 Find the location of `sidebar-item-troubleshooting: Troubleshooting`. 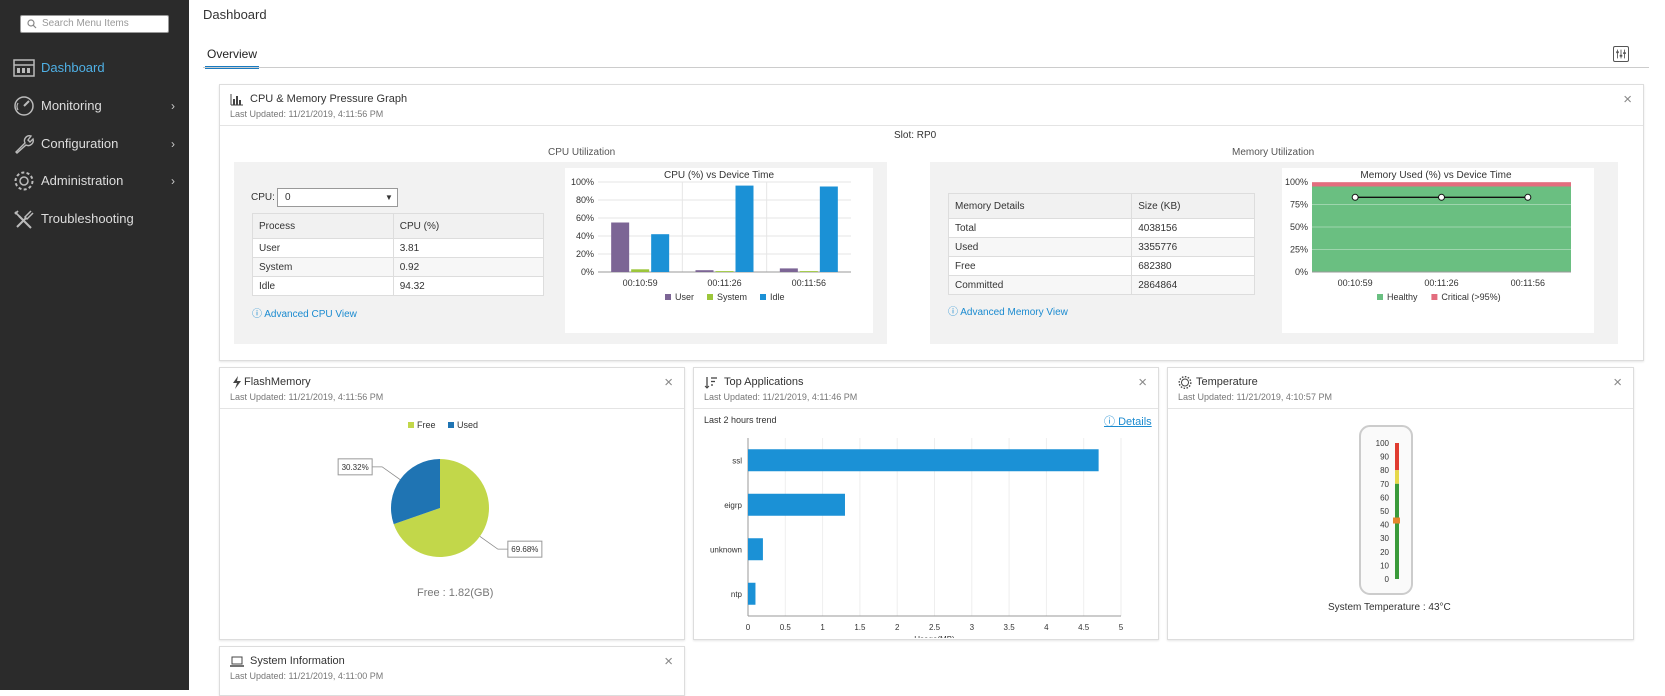

sidebar-item-troubleshooting: Troubleshooting is located at coordinates (94, 219).